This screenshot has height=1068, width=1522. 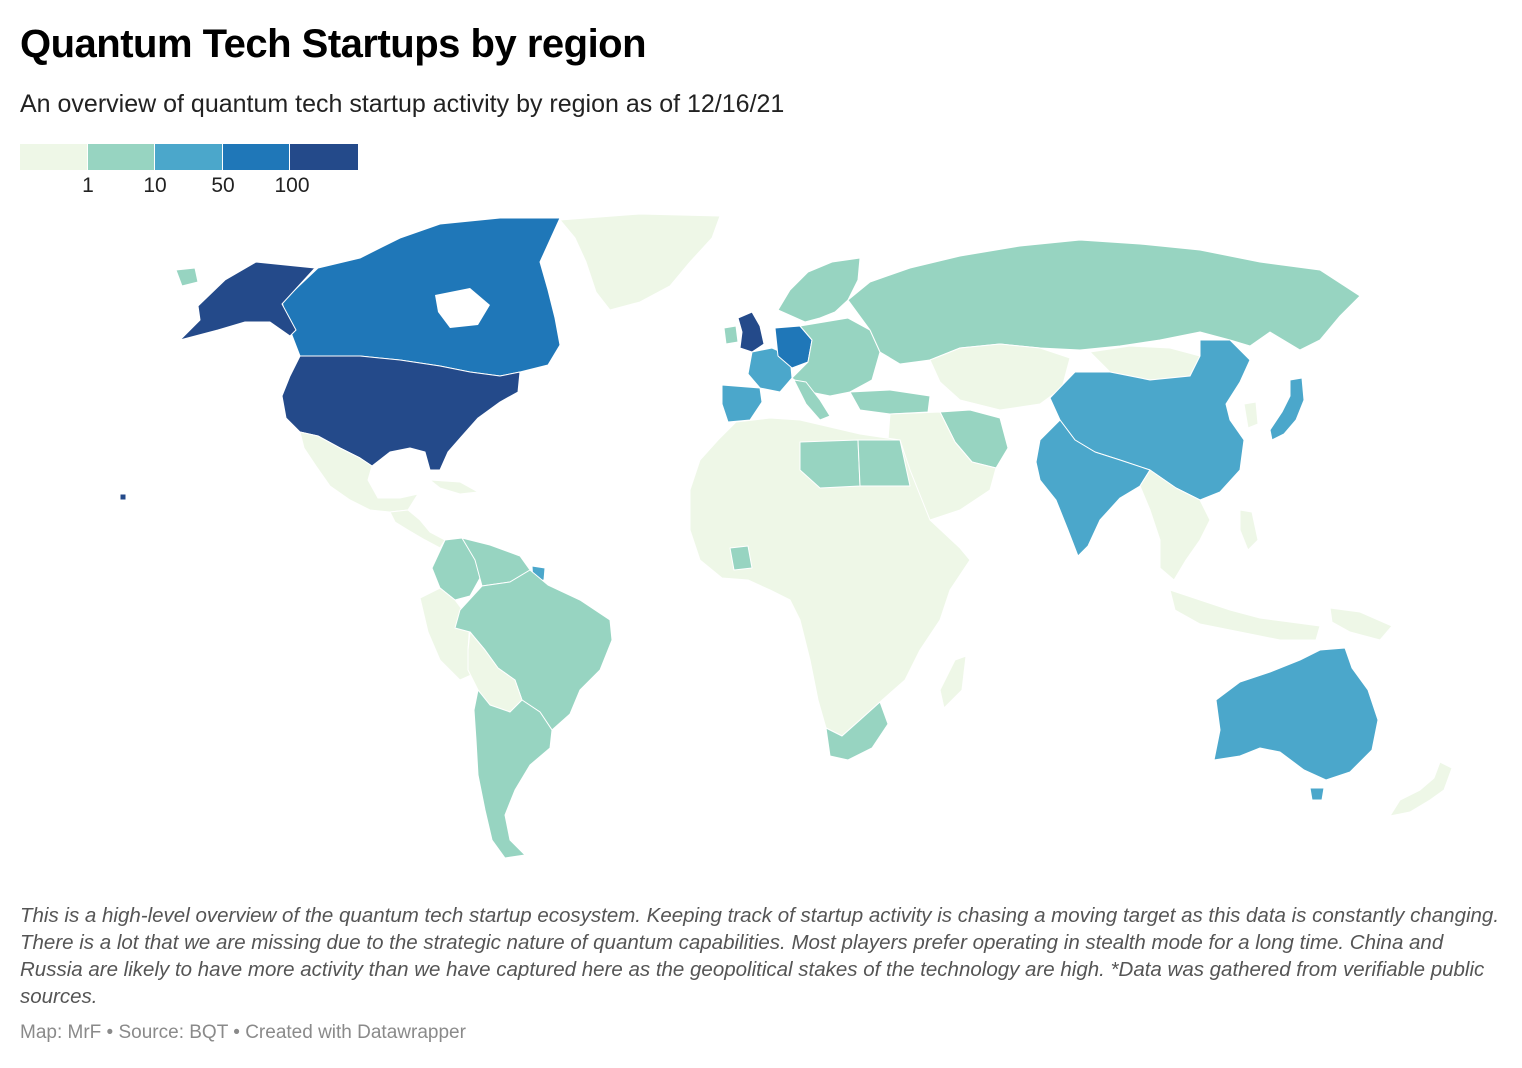 I want to click on region-central-america, so click(x=417, y=529).